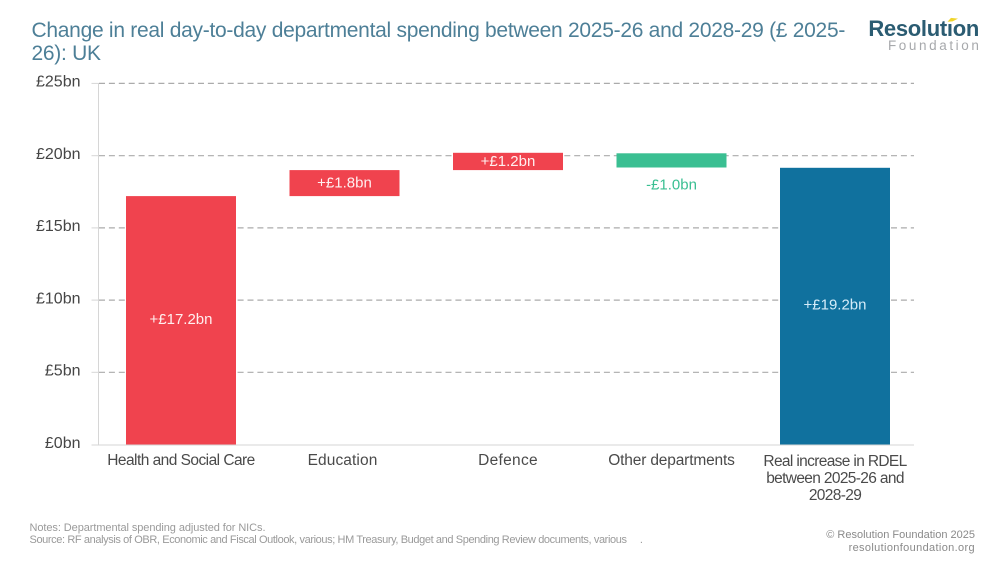 The image size is (1000, 563). Describe the element at coordinates (63, 443) in the screenshot. I see `svg-text: £0bn` at that location.